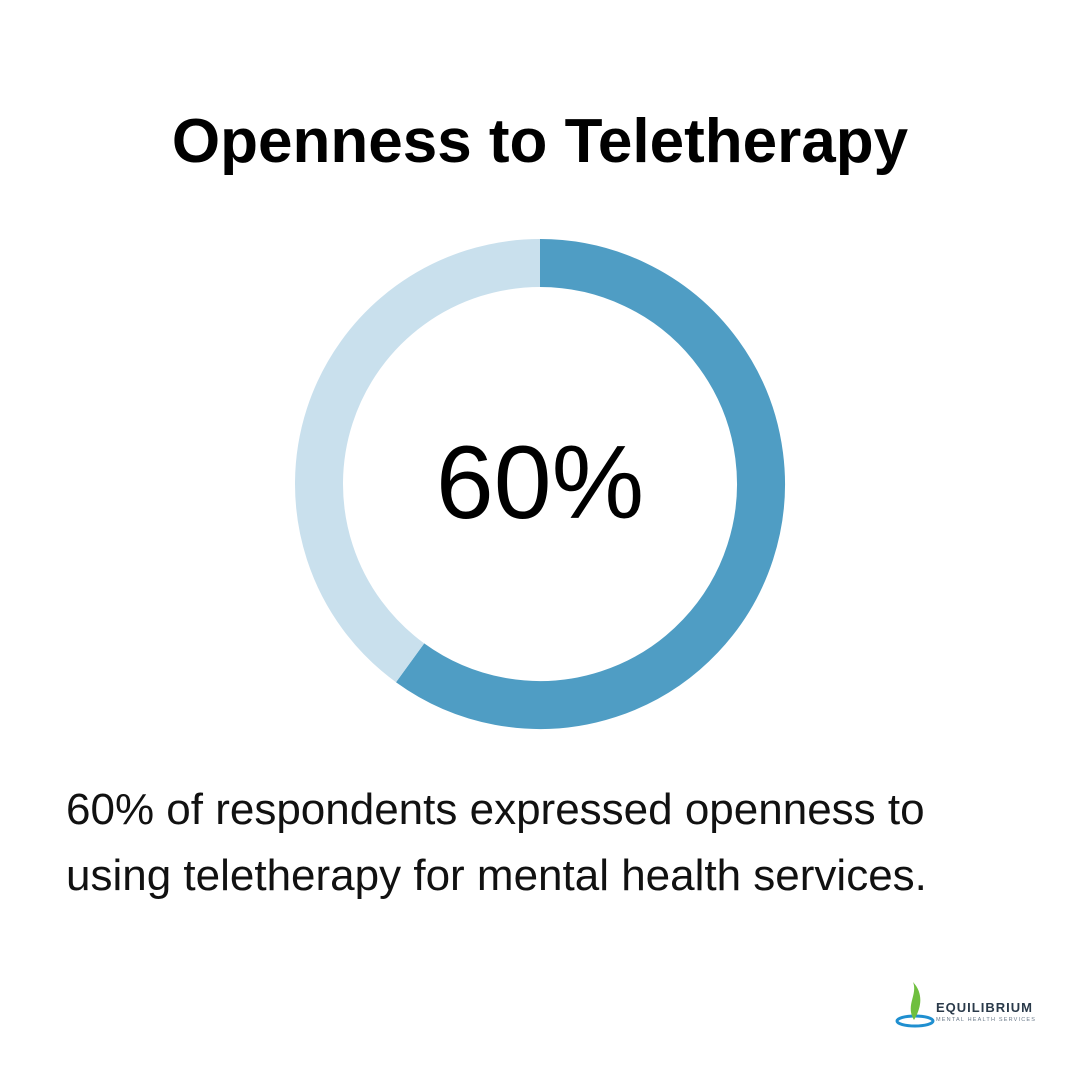 Image resolution: width=1080 pixels, height=1086 pixels. I want to click on logo-leaf, so click(915, 1001).